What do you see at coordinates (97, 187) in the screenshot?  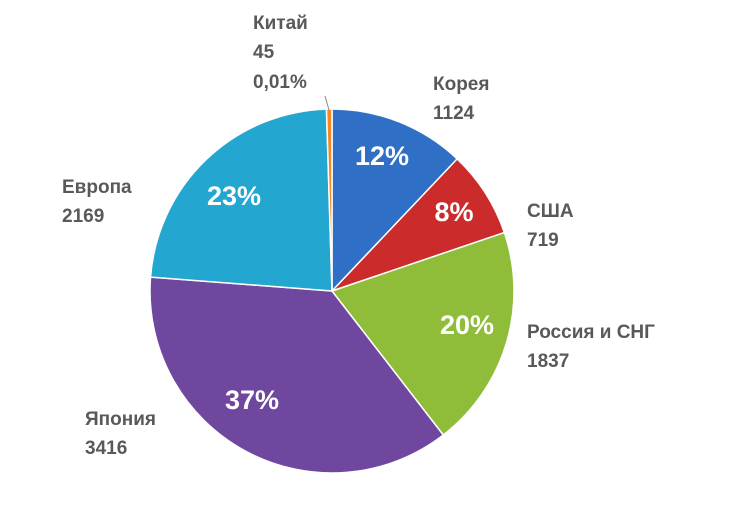 I see `category-label: Европа` at bounding box center [97, 187].